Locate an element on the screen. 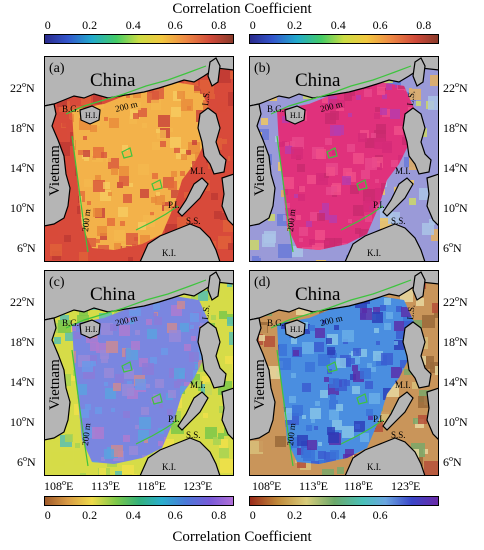 The width and height of the screenshot is (484, 550). coordinate-label: 108oE is located at coordinates (267, 485).